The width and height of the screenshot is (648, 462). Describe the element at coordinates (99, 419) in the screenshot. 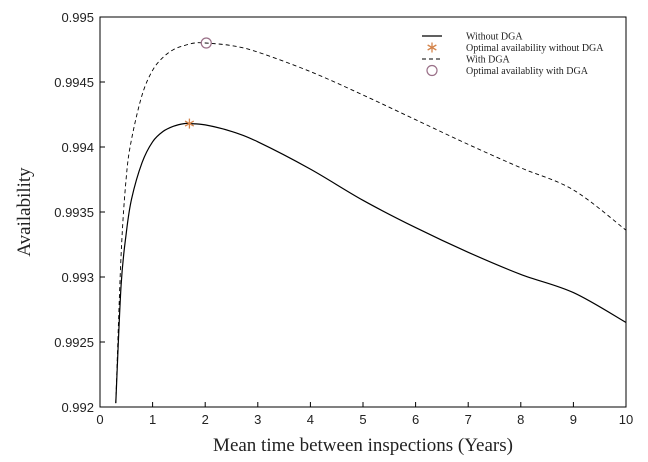

I see `x-tick-label: 0` at that location.